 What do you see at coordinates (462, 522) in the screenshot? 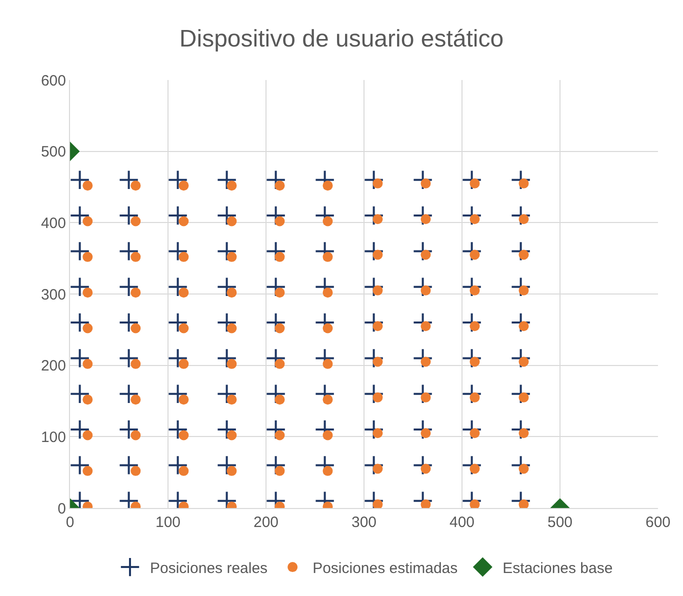
I see `x-tick-label: 400` at bounding box center [462, 522].